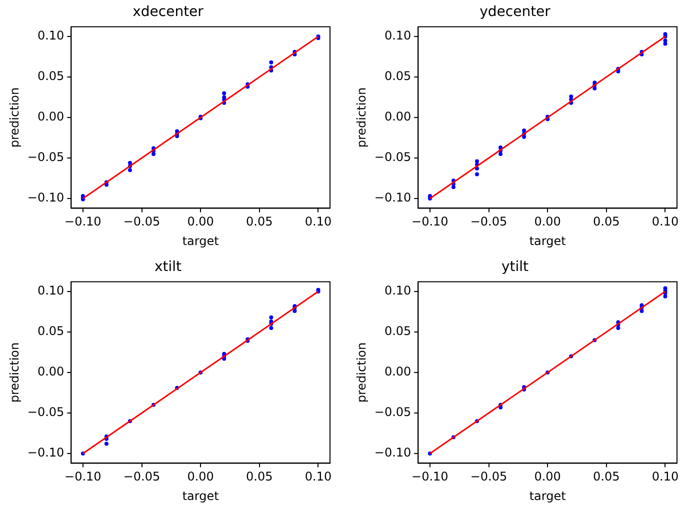  What do you see at coordinates (515, 12) in the screenshot?
I see `chart-title: ydecenter` at bounding box center [515, 12].